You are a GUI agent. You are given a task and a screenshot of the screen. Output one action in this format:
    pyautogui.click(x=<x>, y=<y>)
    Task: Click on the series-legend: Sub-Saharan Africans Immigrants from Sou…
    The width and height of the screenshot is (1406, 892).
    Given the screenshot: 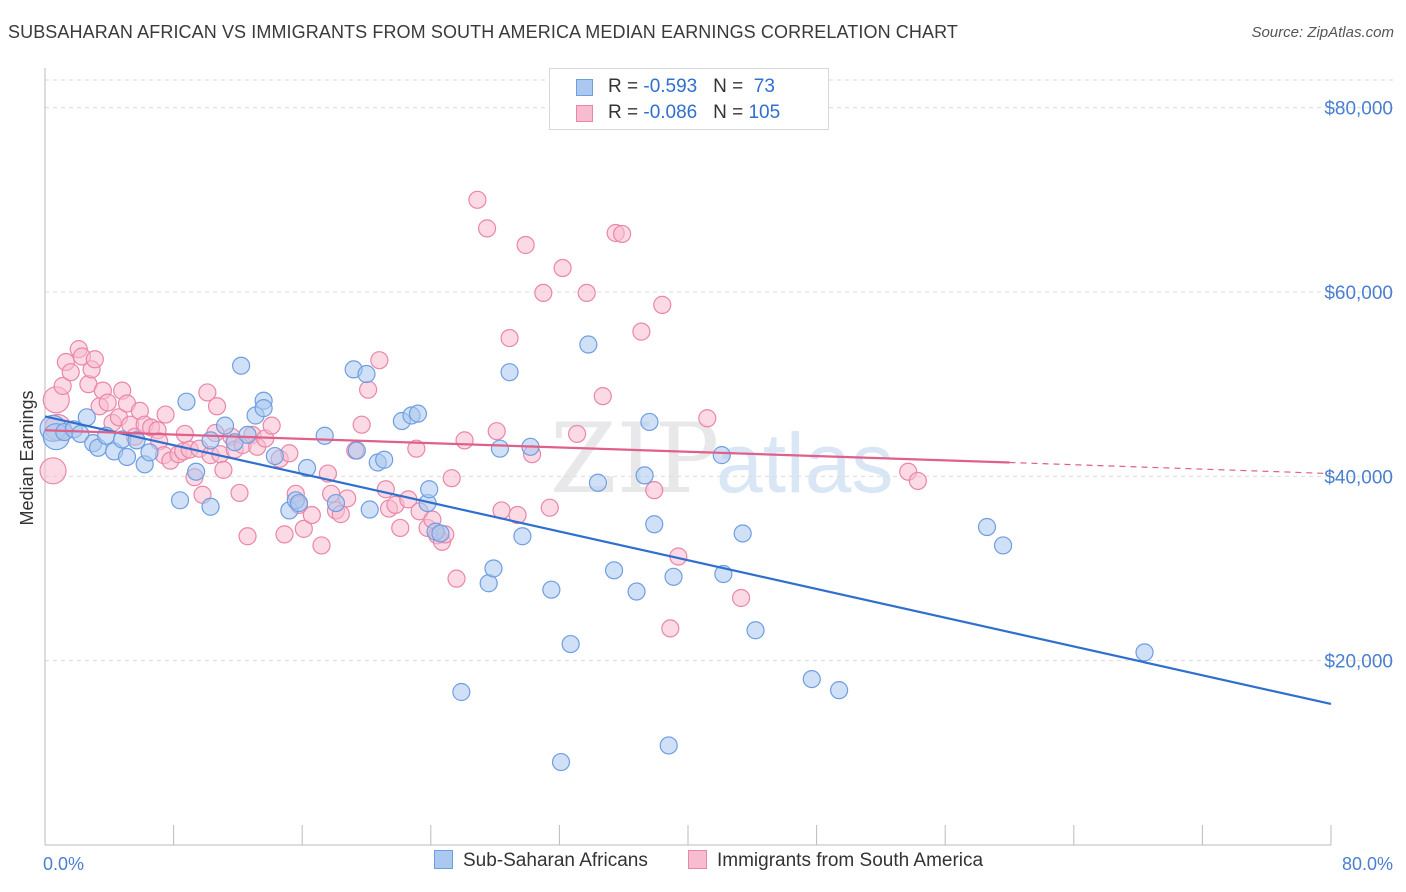 What is the action you would take?
    pyautogui.click(x=703, y=864)
    